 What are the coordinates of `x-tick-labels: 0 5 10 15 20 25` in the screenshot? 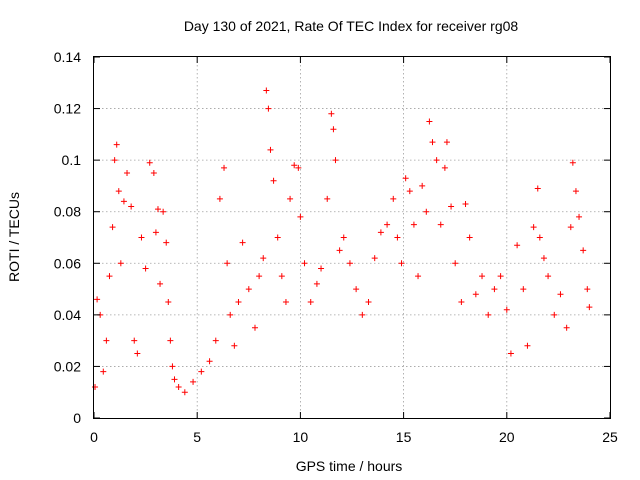 It's located at (354, 437).